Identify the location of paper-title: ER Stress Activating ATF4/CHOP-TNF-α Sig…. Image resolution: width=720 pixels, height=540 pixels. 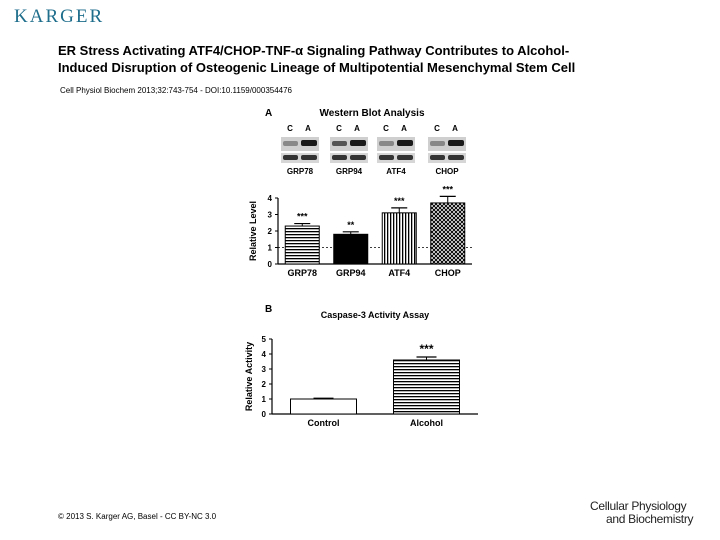
(368, 59).